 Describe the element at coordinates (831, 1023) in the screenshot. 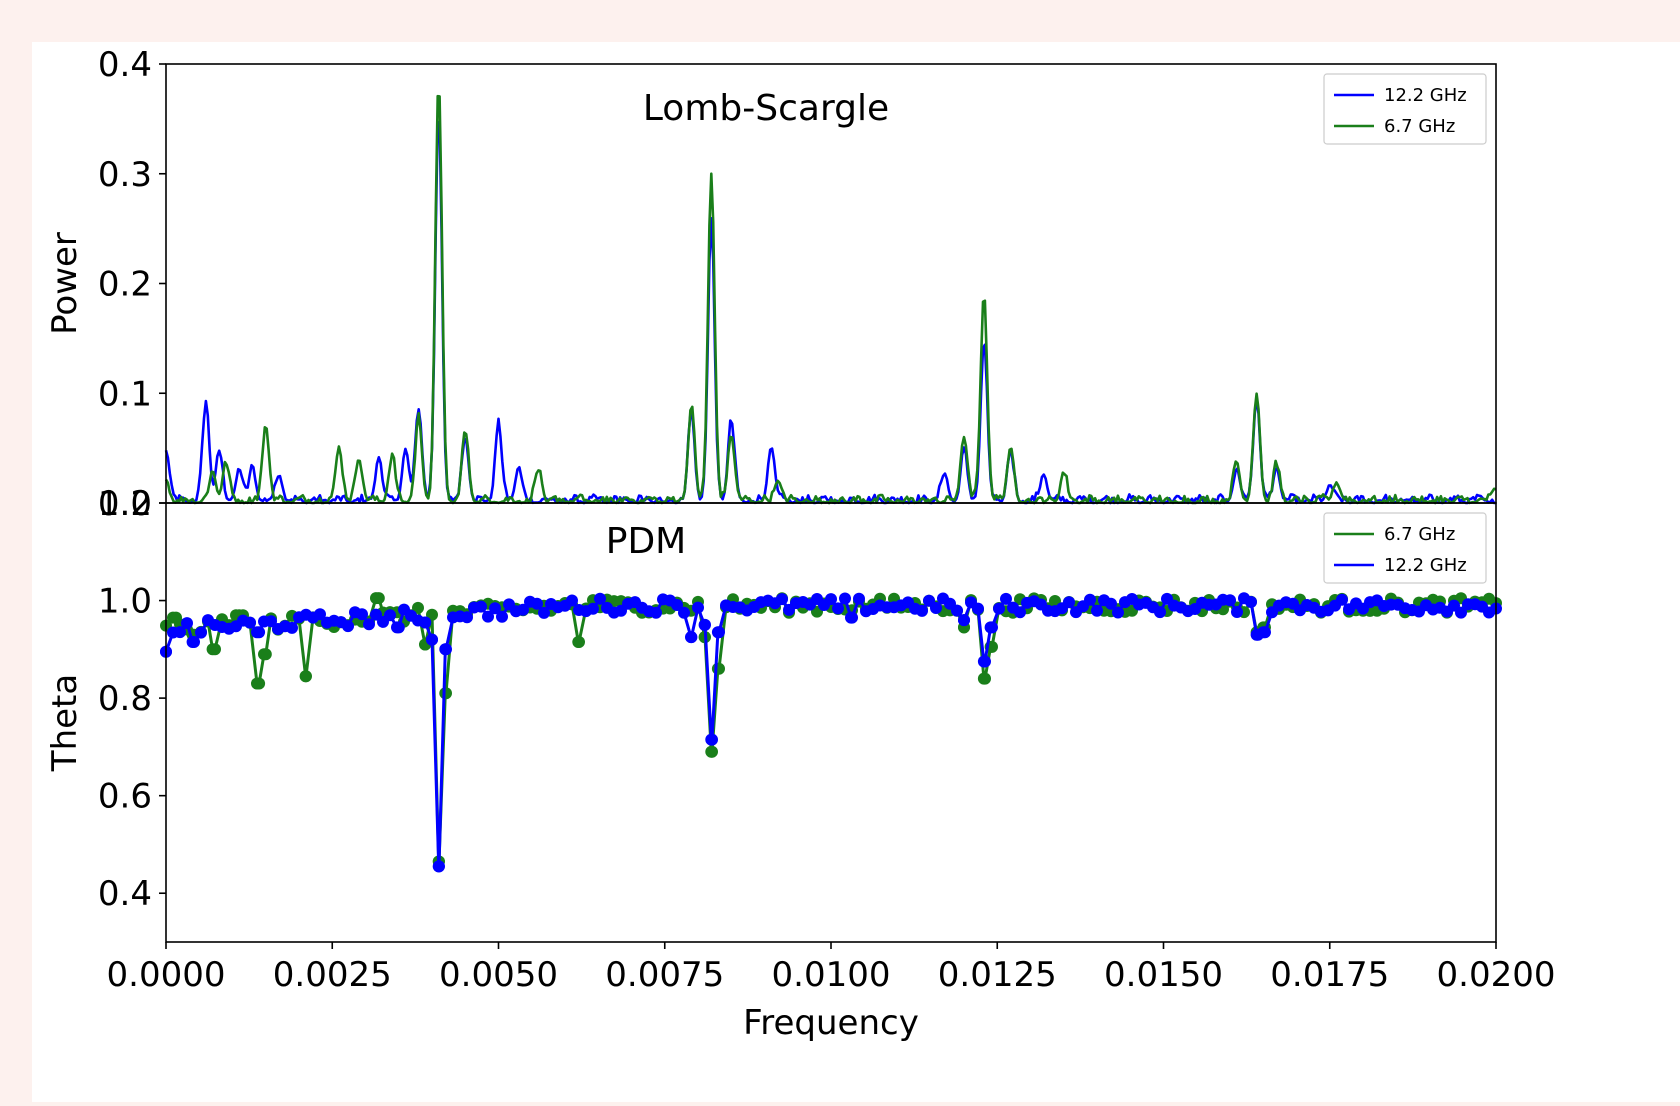

I see `x-axis-title: Frequency` at that location.